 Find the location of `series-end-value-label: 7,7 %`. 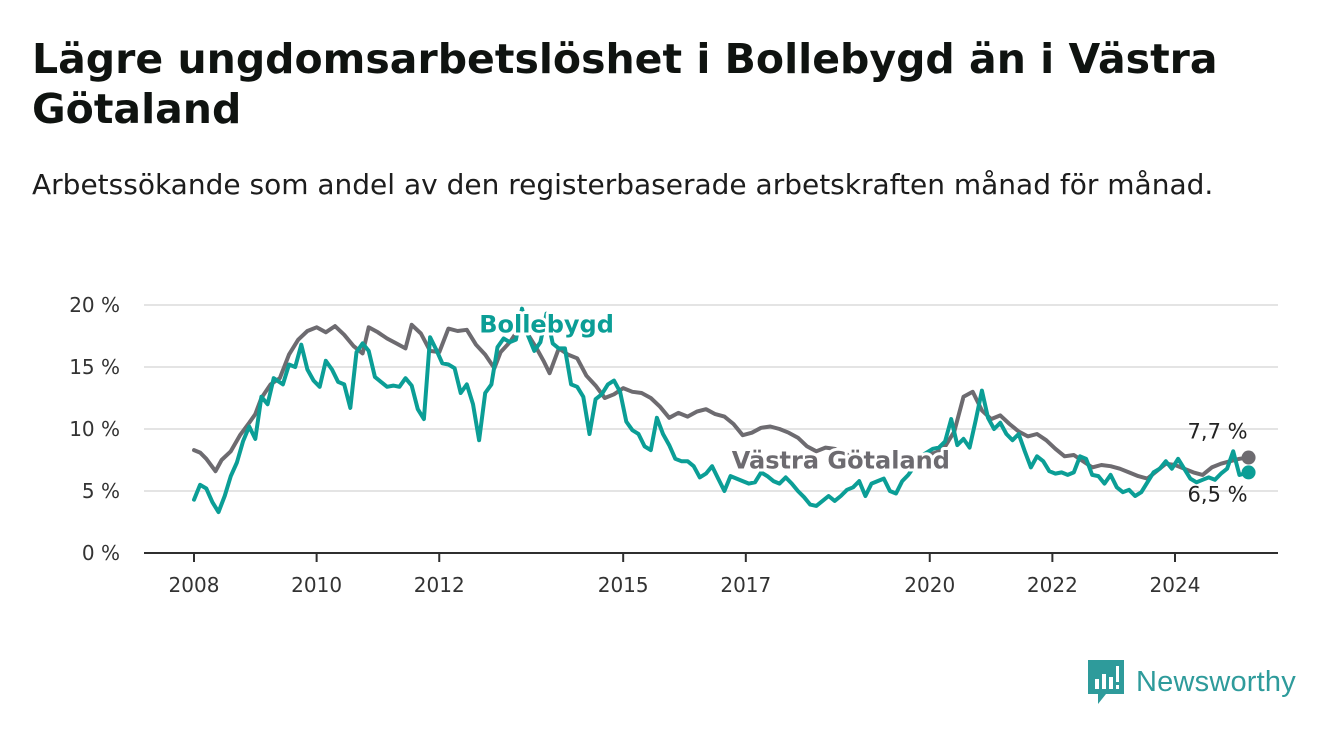

series-end-value-label: 7,7 % is located at coordinates (1218, 432).